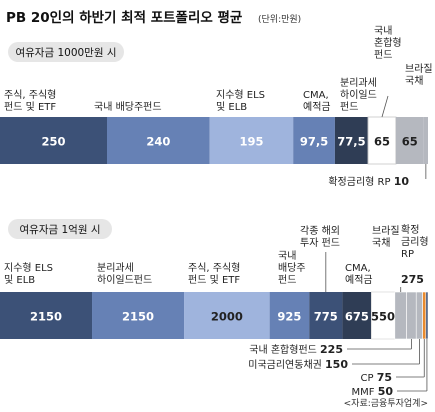 This screenshot has width=435, height=412. I want to click on value-label-10000: 675, so click(357, 317).